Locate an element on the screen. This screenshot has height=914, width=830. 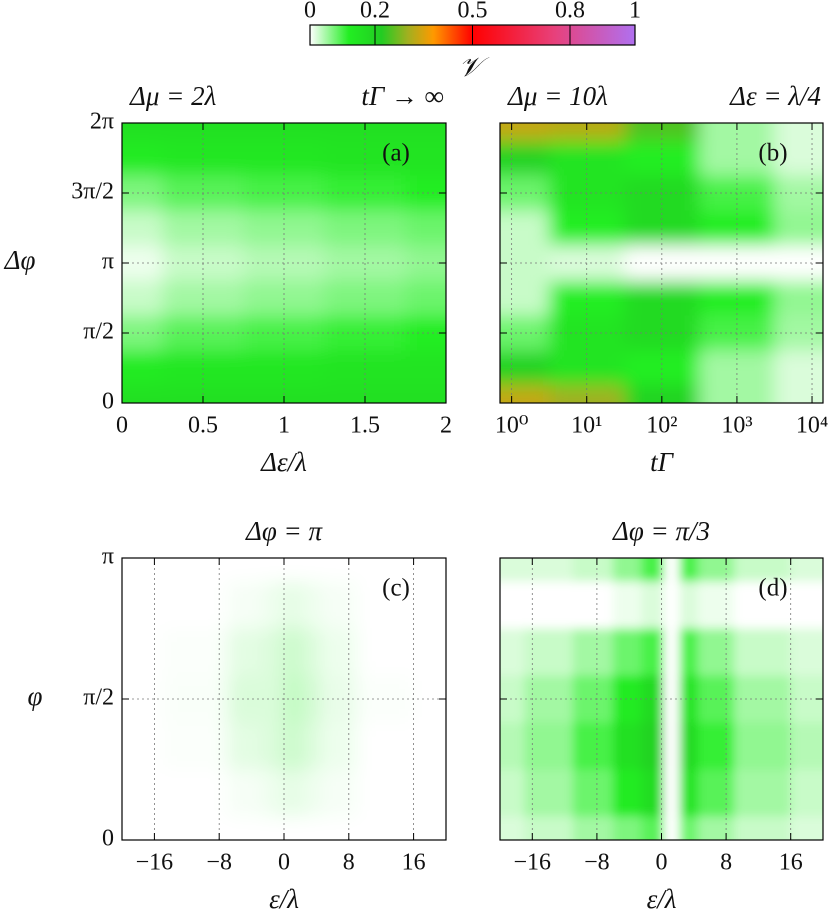
heatmap-cells is located at coordinates (661, 699).